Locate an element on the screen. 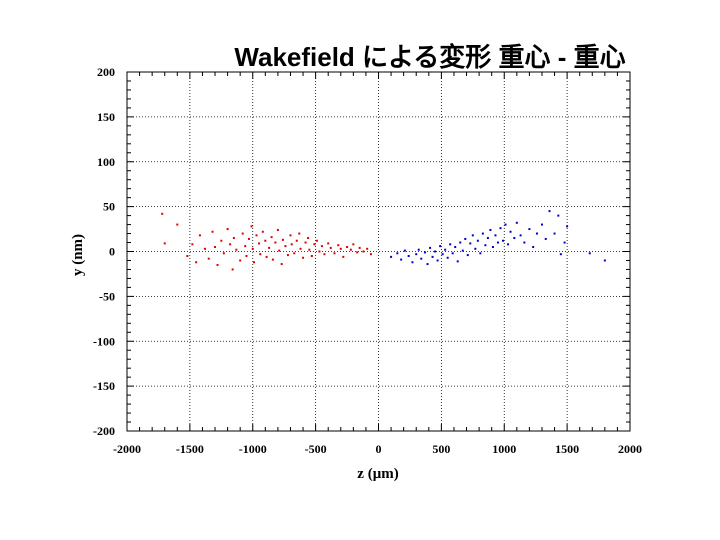 The image size is (720, 540). y-tick-label: 200 is located at coordinates (106, 72).